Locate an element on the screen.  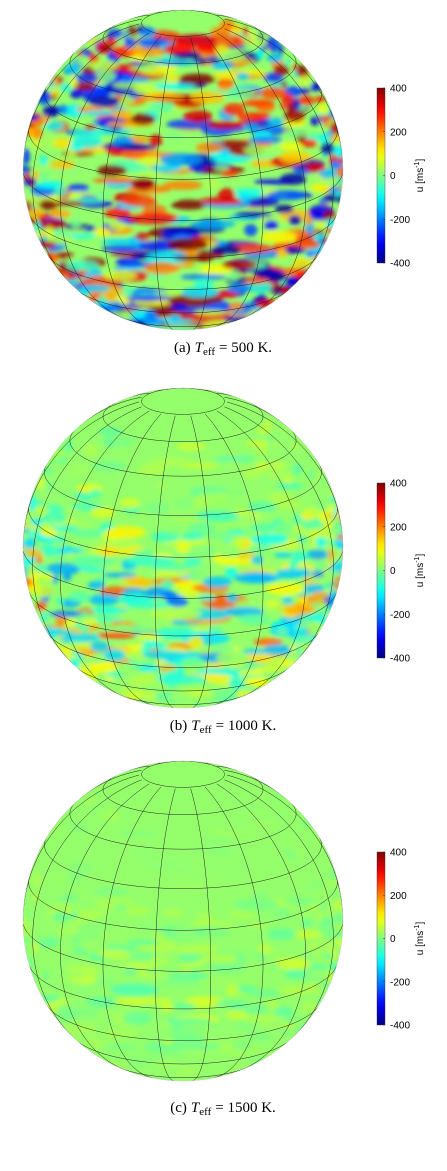
caption: (b) Teff = 1000 K. is located at coordinates (223, 727).